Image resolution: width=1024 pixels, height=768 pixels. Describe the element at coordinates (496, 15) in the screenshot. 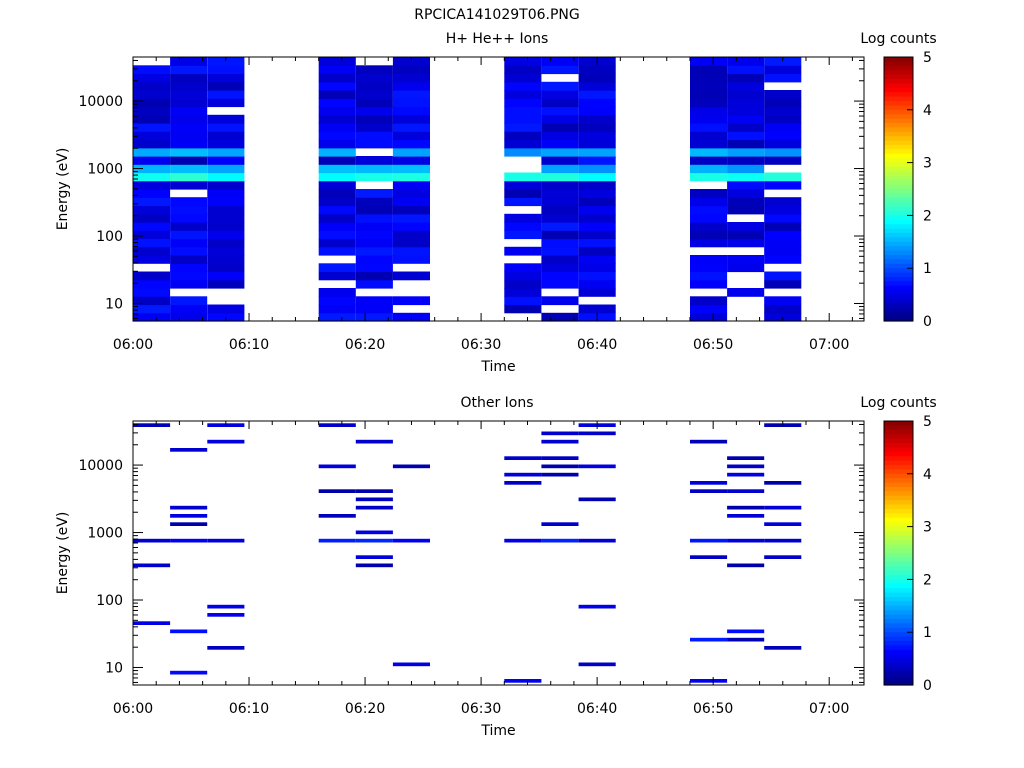

I see `figure-title: RPCICA141029T06.PNG` at that location.